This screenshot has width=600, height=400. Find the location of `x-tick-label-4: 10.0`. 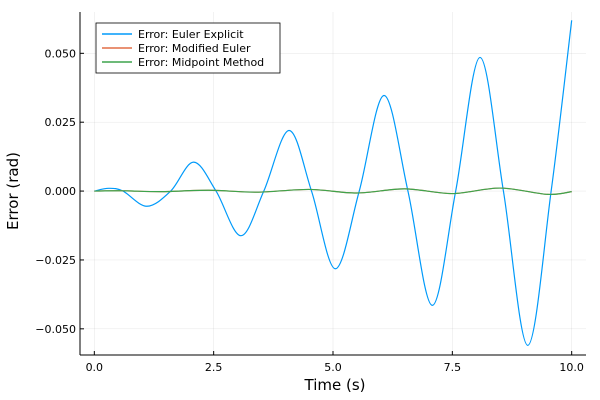

x-tick-label-4: 10.0 is located at coordinates (571, 367).